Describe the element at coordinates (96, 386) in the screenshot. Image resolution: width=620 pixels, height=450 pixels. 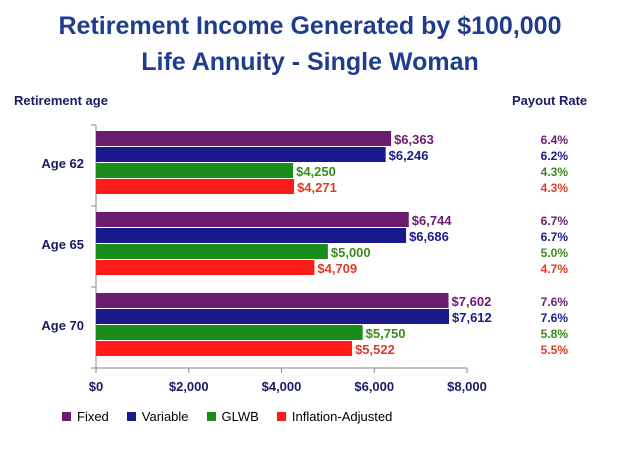
I see `x-tick-label: $0` at that location.